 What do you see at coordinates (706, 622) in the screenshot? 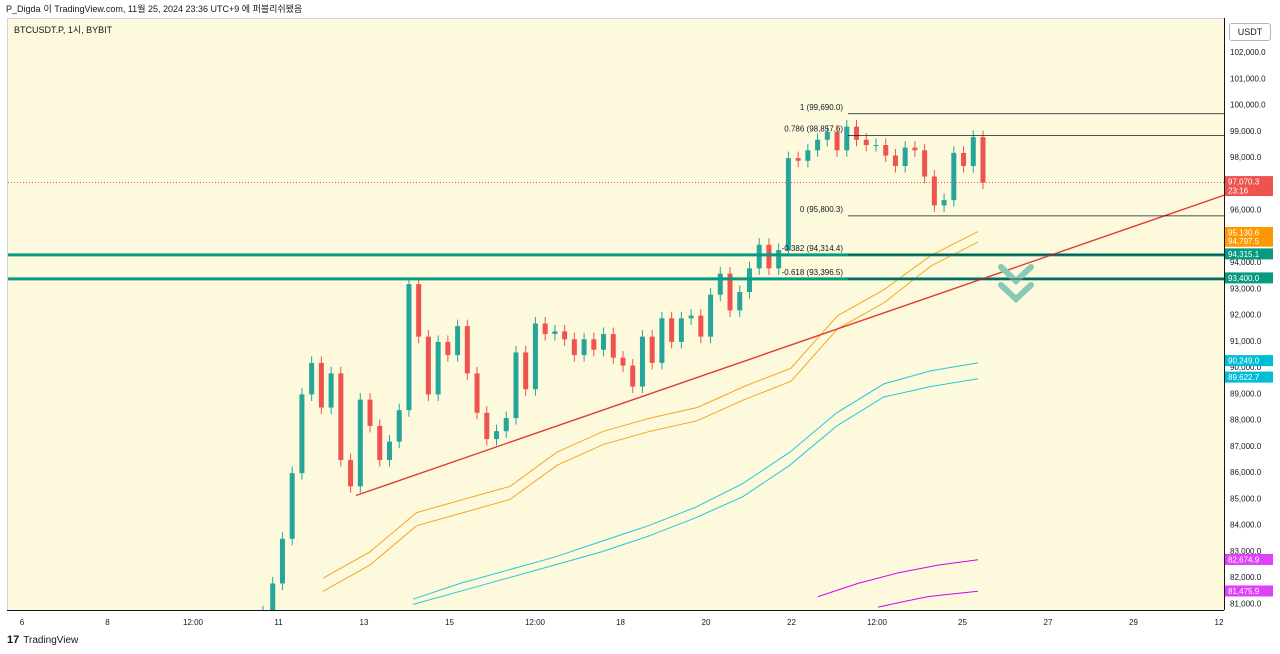
I see `time-tick-label: 20` at bounding box center [706, 622].